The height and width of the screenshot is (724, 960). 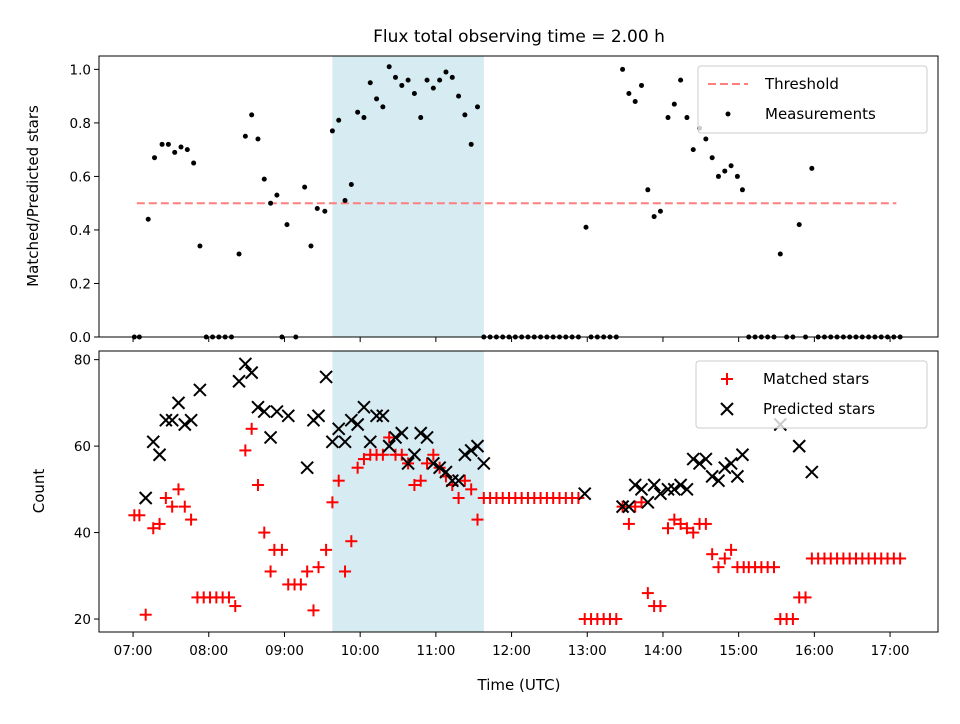 What do you see at coordinates (80, 177) in the screenshot?
I see `top-y-tick-label: 0.6` at bounding box center [80, 177].